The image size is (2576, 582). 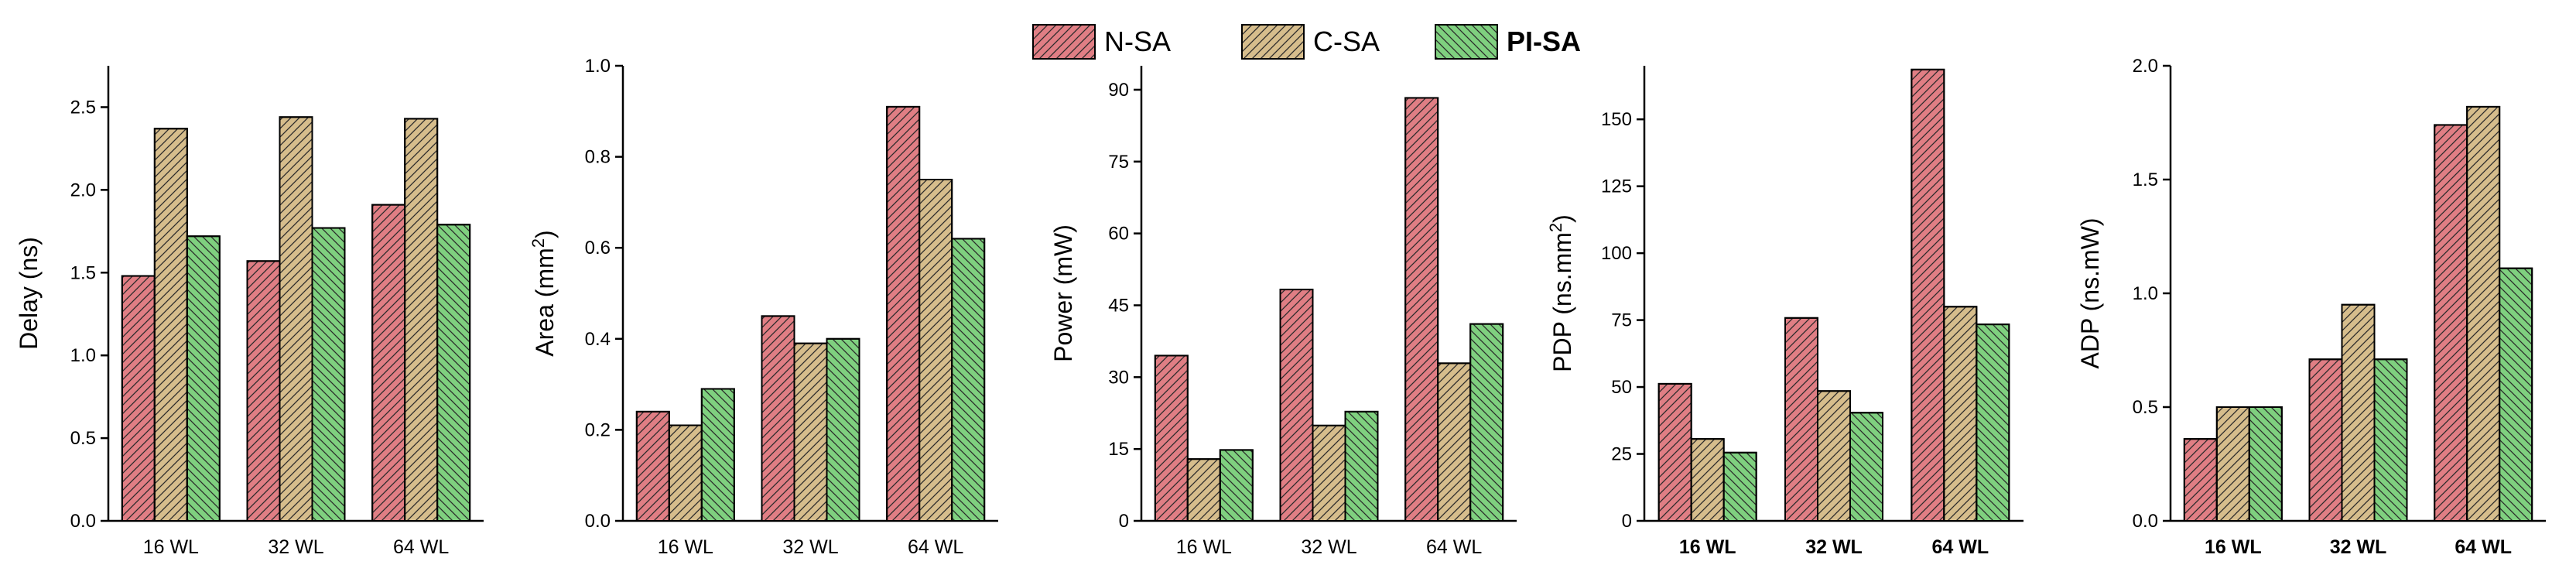 I want to click on y-tick-label: 100, so click(x=1617, y=253).